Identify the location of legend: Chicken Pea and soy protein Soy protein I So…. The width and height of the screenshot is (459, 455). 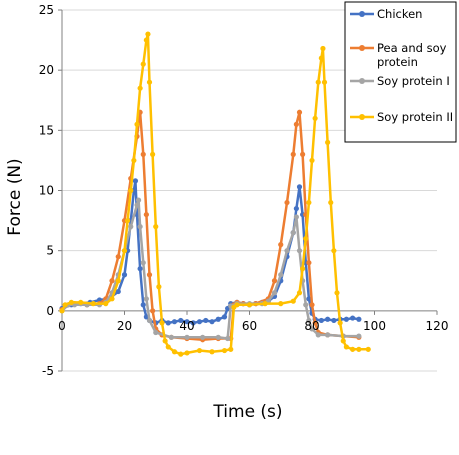
(400, 72).